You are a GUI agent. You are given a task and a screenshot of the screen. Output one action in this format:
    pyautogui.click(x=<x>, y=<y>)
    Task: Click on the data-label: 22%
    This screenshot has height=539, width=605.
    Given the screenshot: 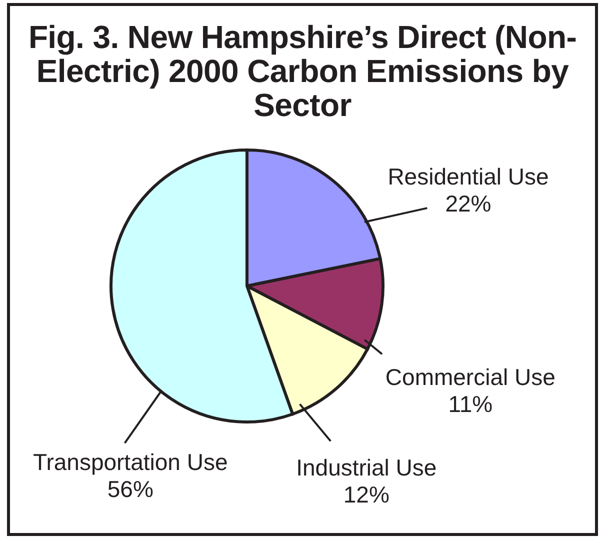 What is the action you would take?
    pyautogui.click(x=468, y=203)
    